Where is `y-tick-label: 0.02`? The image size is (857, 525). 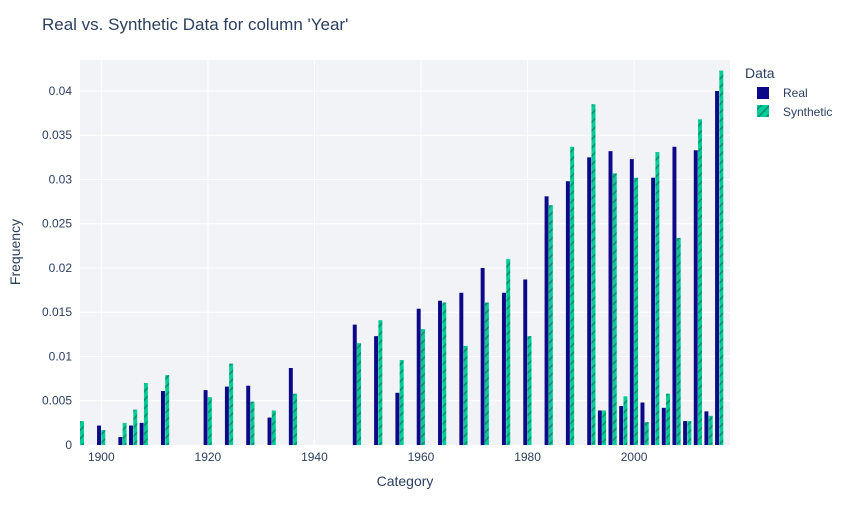 y-tick-label: 0.02 is located at coordinates (61, 268).